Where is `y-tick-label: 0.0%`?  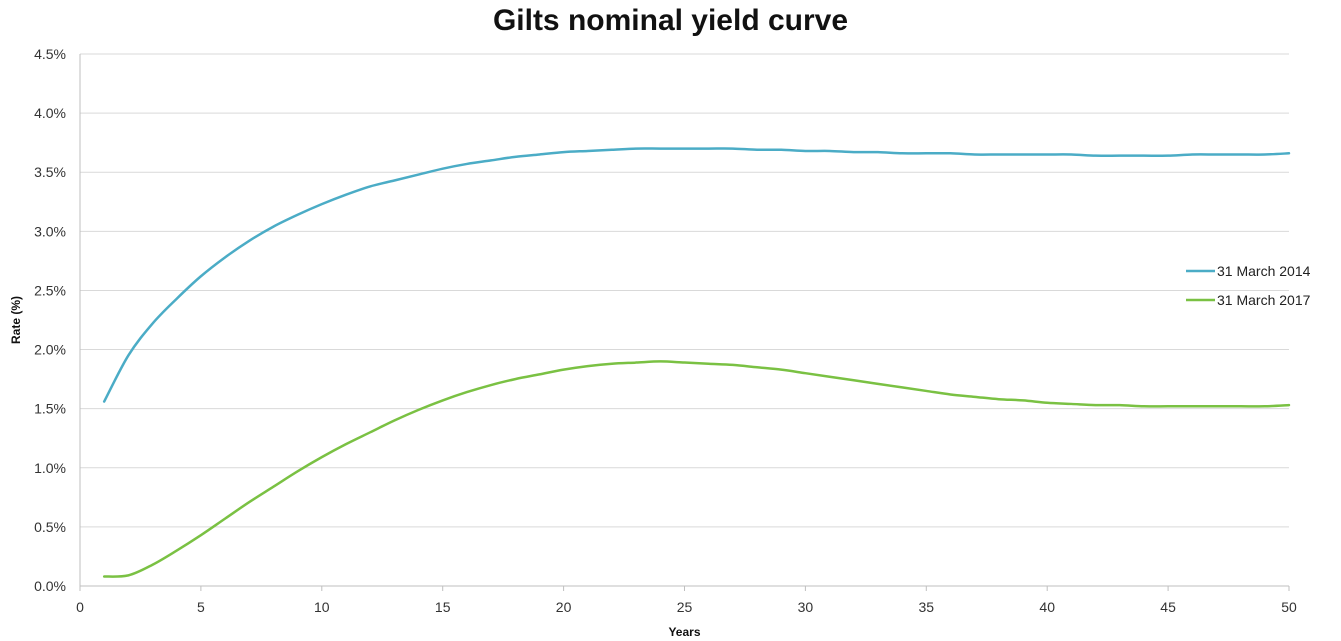 y-tick-label: 0.0% is located at coordinates (50, 586).